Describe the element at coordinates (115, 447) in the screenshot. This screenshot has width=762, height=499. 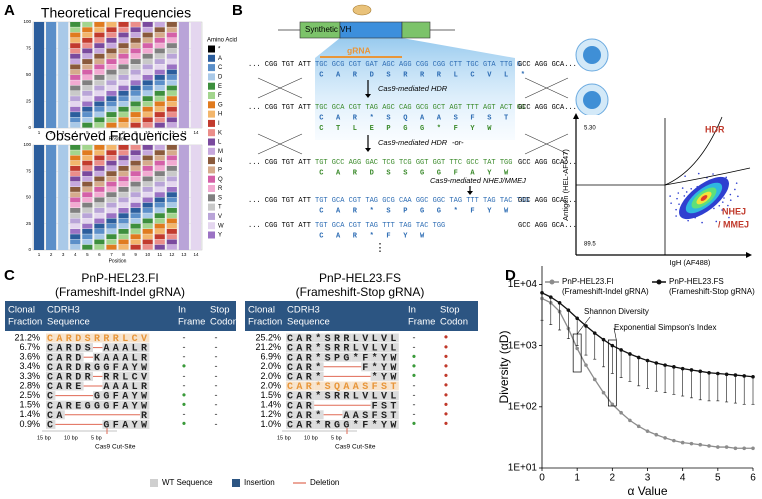
I see `site-axis-label: Cas9 Cut-Site` at that location.